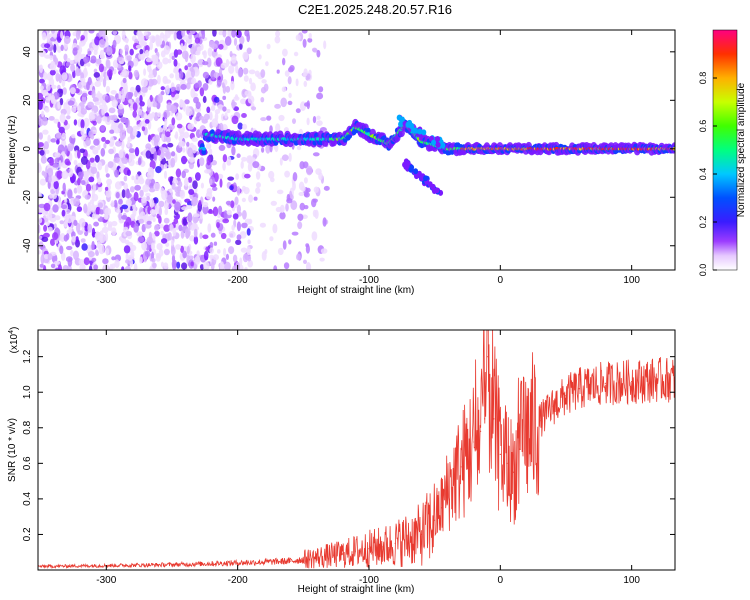 Image resolution: width=750 pixels, height=600 pixels. Describe the element at coordinates (27, 52) in the screenshot. I see `spectrogram-y-tick-label: 40` at that location.